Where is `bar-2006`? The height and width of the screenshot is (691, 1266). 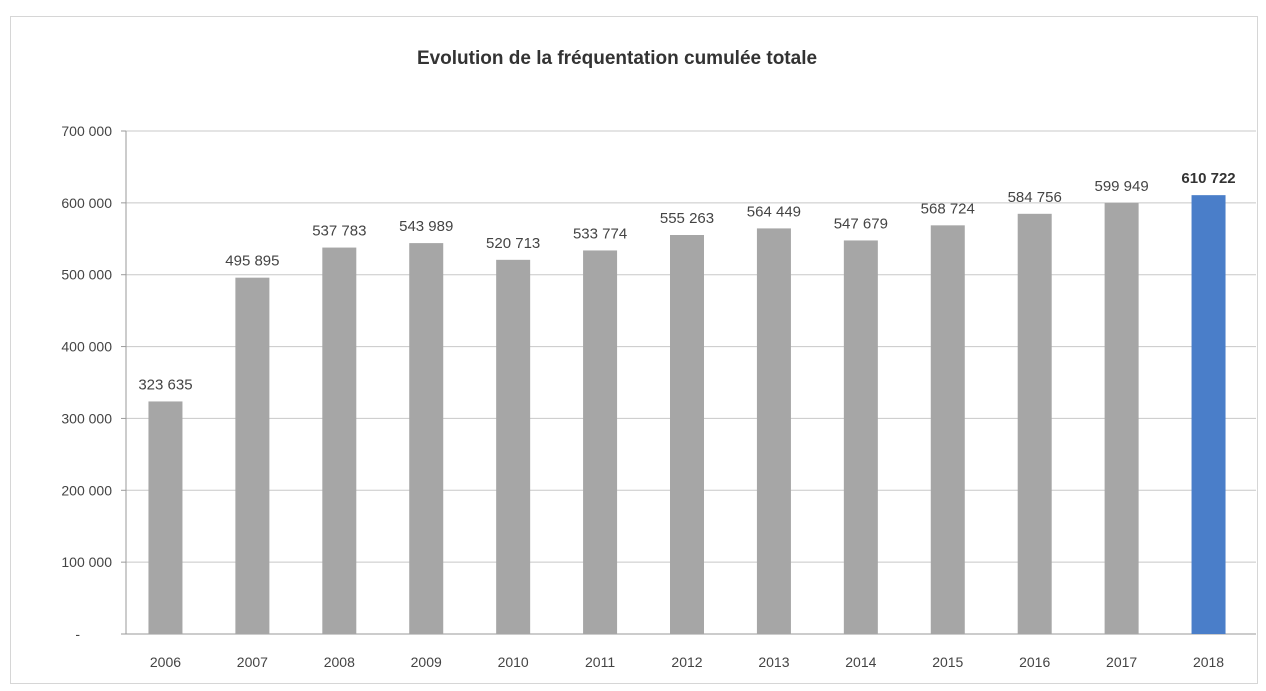 bar-2006 is located at coordinates (165, 517).